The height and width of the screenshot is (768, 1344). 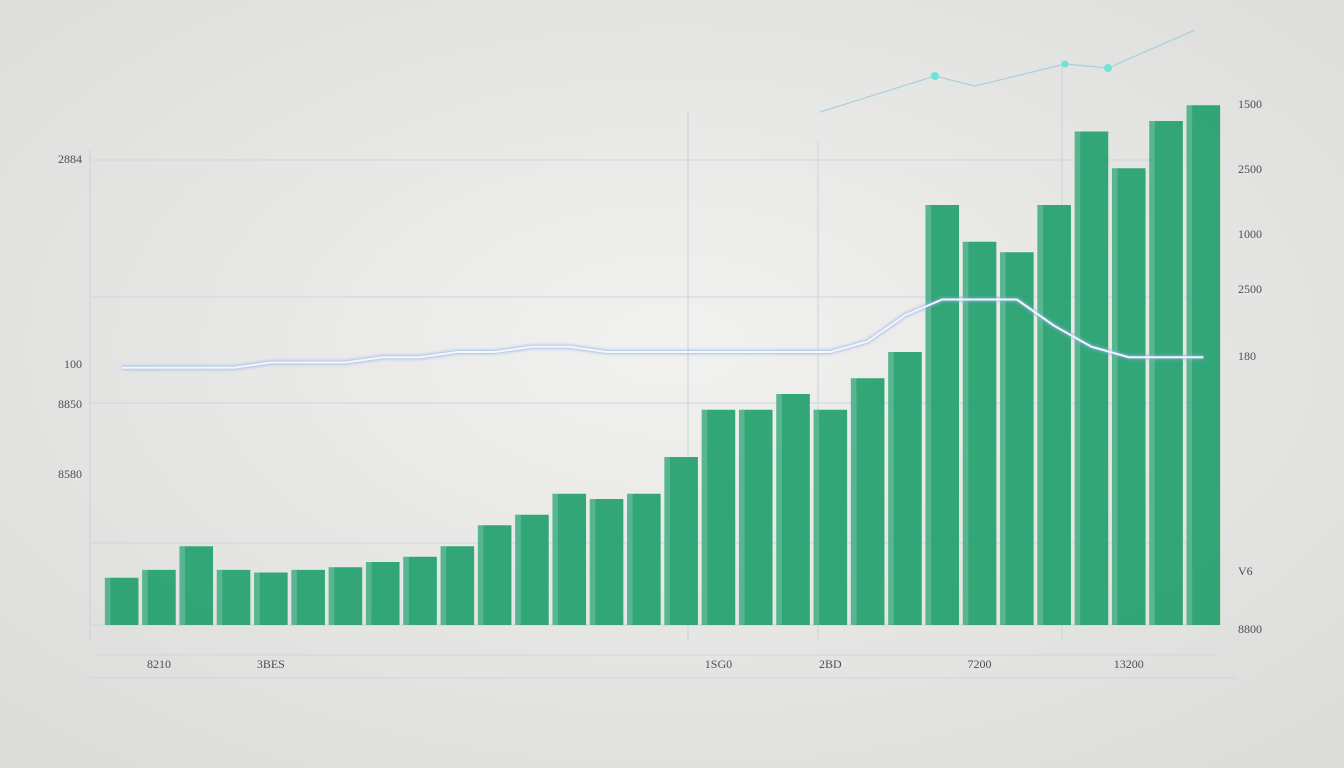 I want to click on y-label-right: 1000, so click(x=1250, y=234).